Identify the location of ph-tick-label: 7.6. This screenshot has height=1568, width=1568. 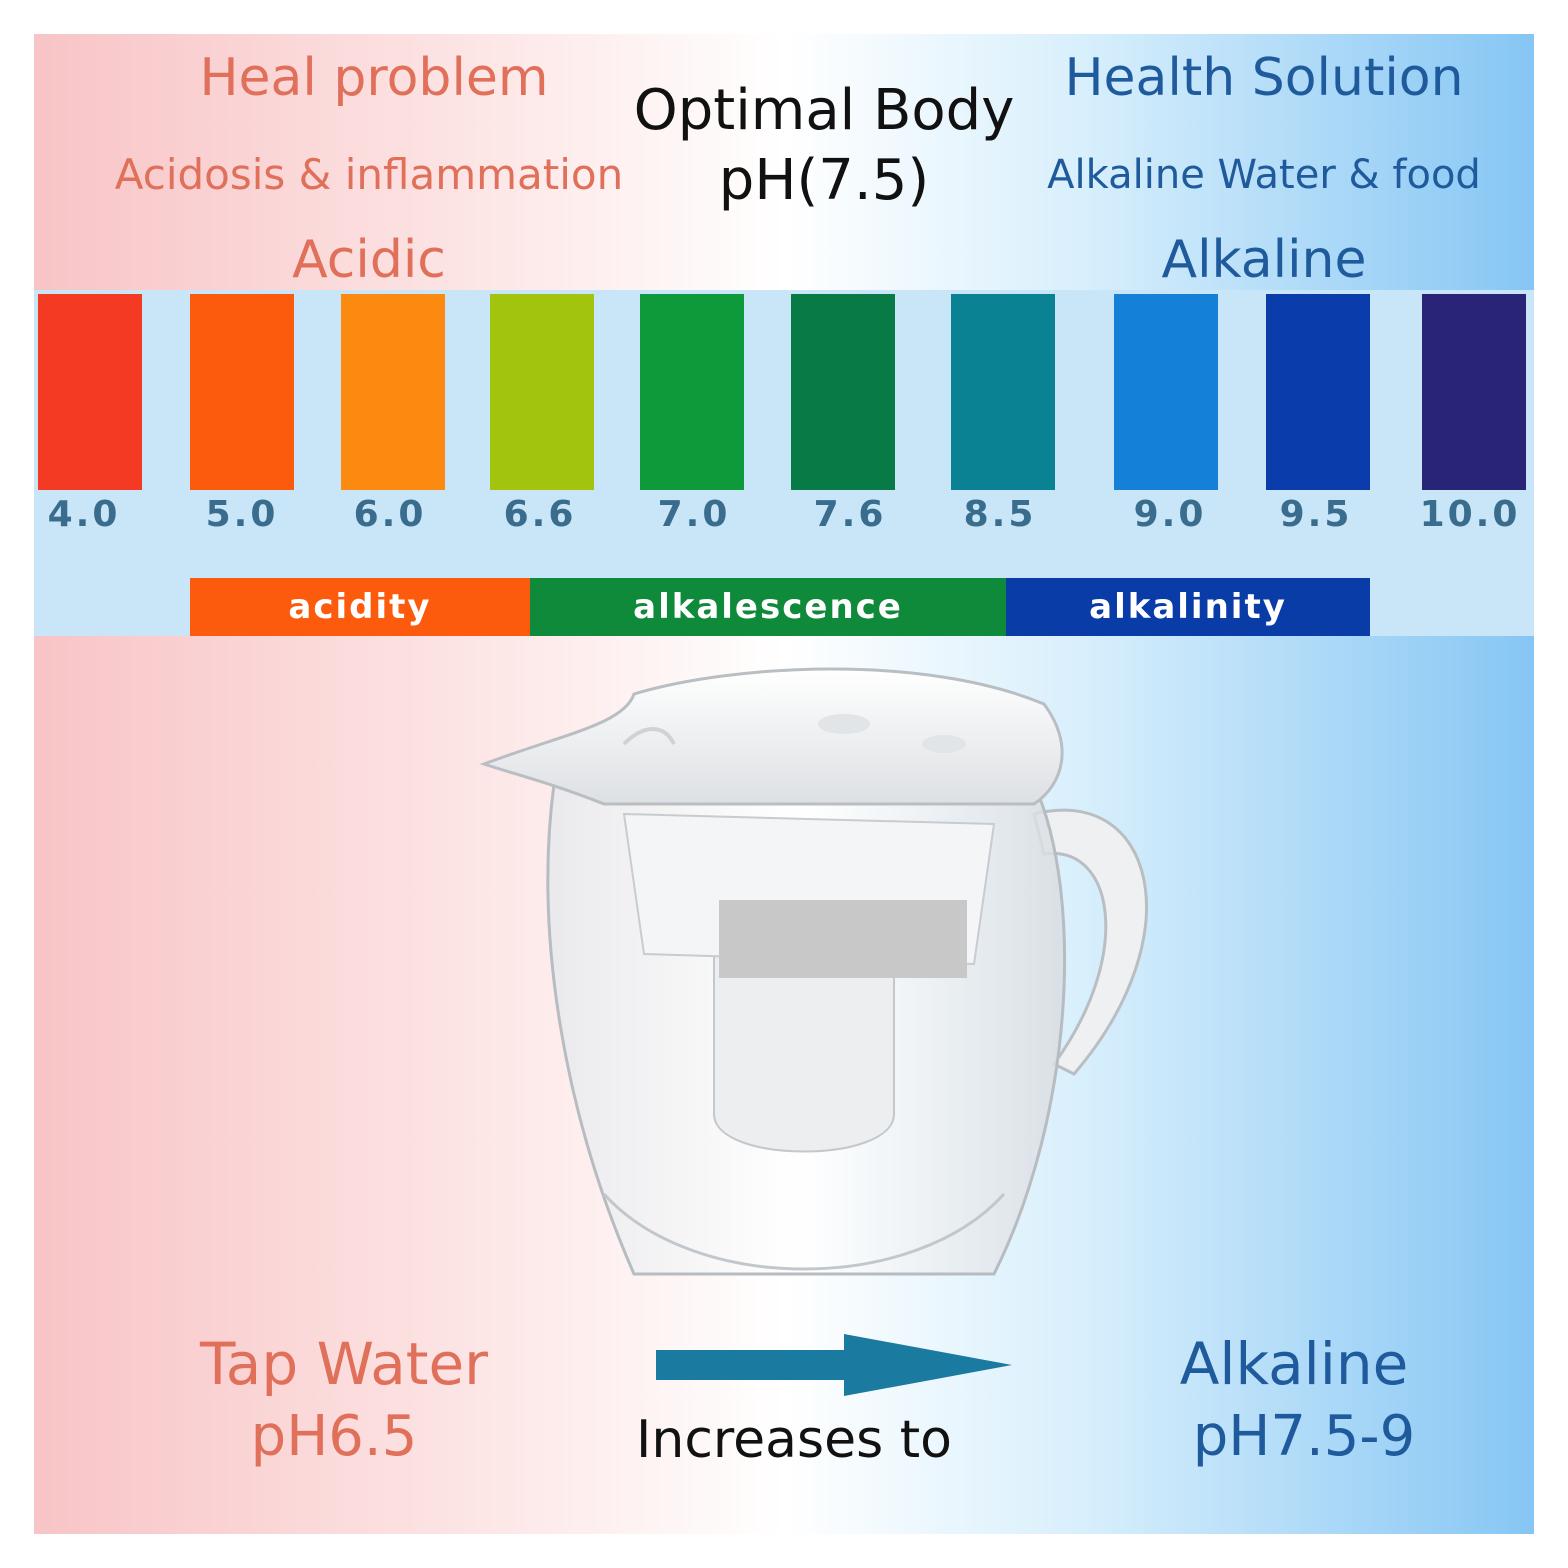
(850, 514).